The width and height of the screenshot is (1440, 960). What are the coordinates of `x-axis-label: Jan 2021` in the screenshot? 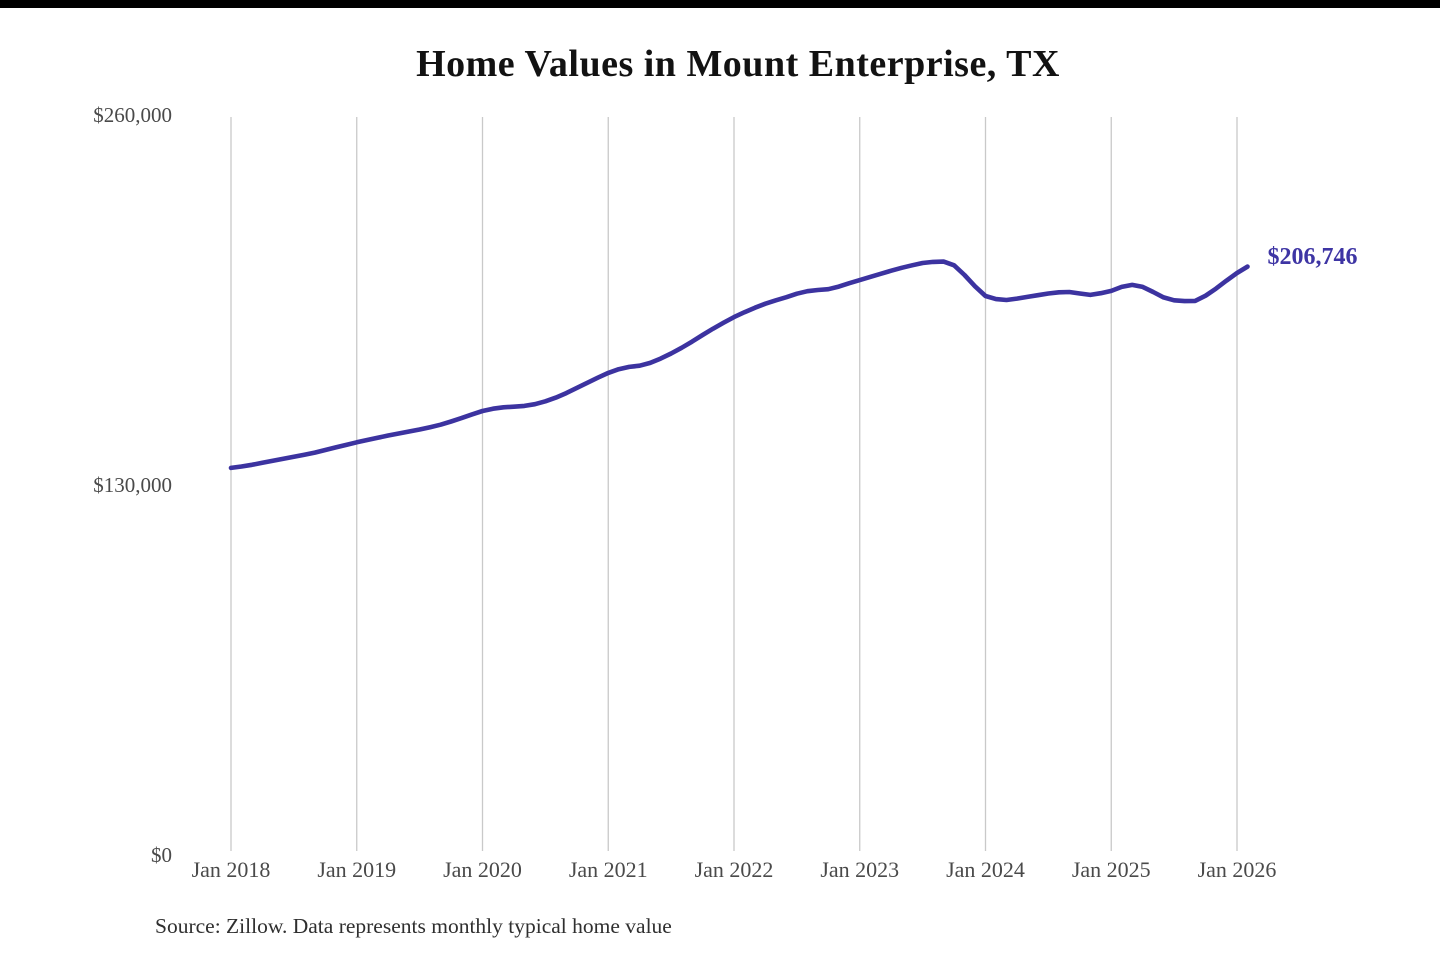 It's located at (608, 869).